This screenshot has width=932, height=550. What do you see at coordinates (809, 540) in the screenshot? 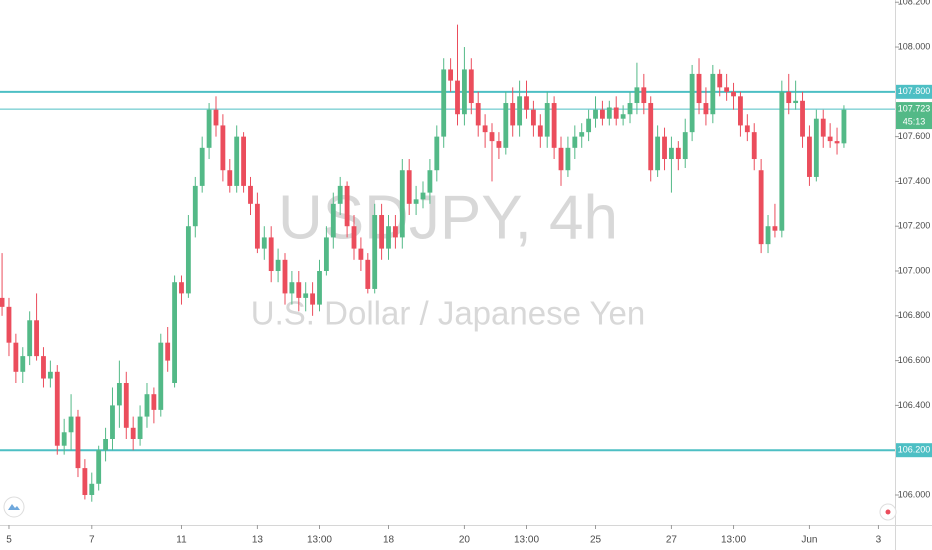
I see `x-tick-label: Jun` at bounding box center [809, 540].